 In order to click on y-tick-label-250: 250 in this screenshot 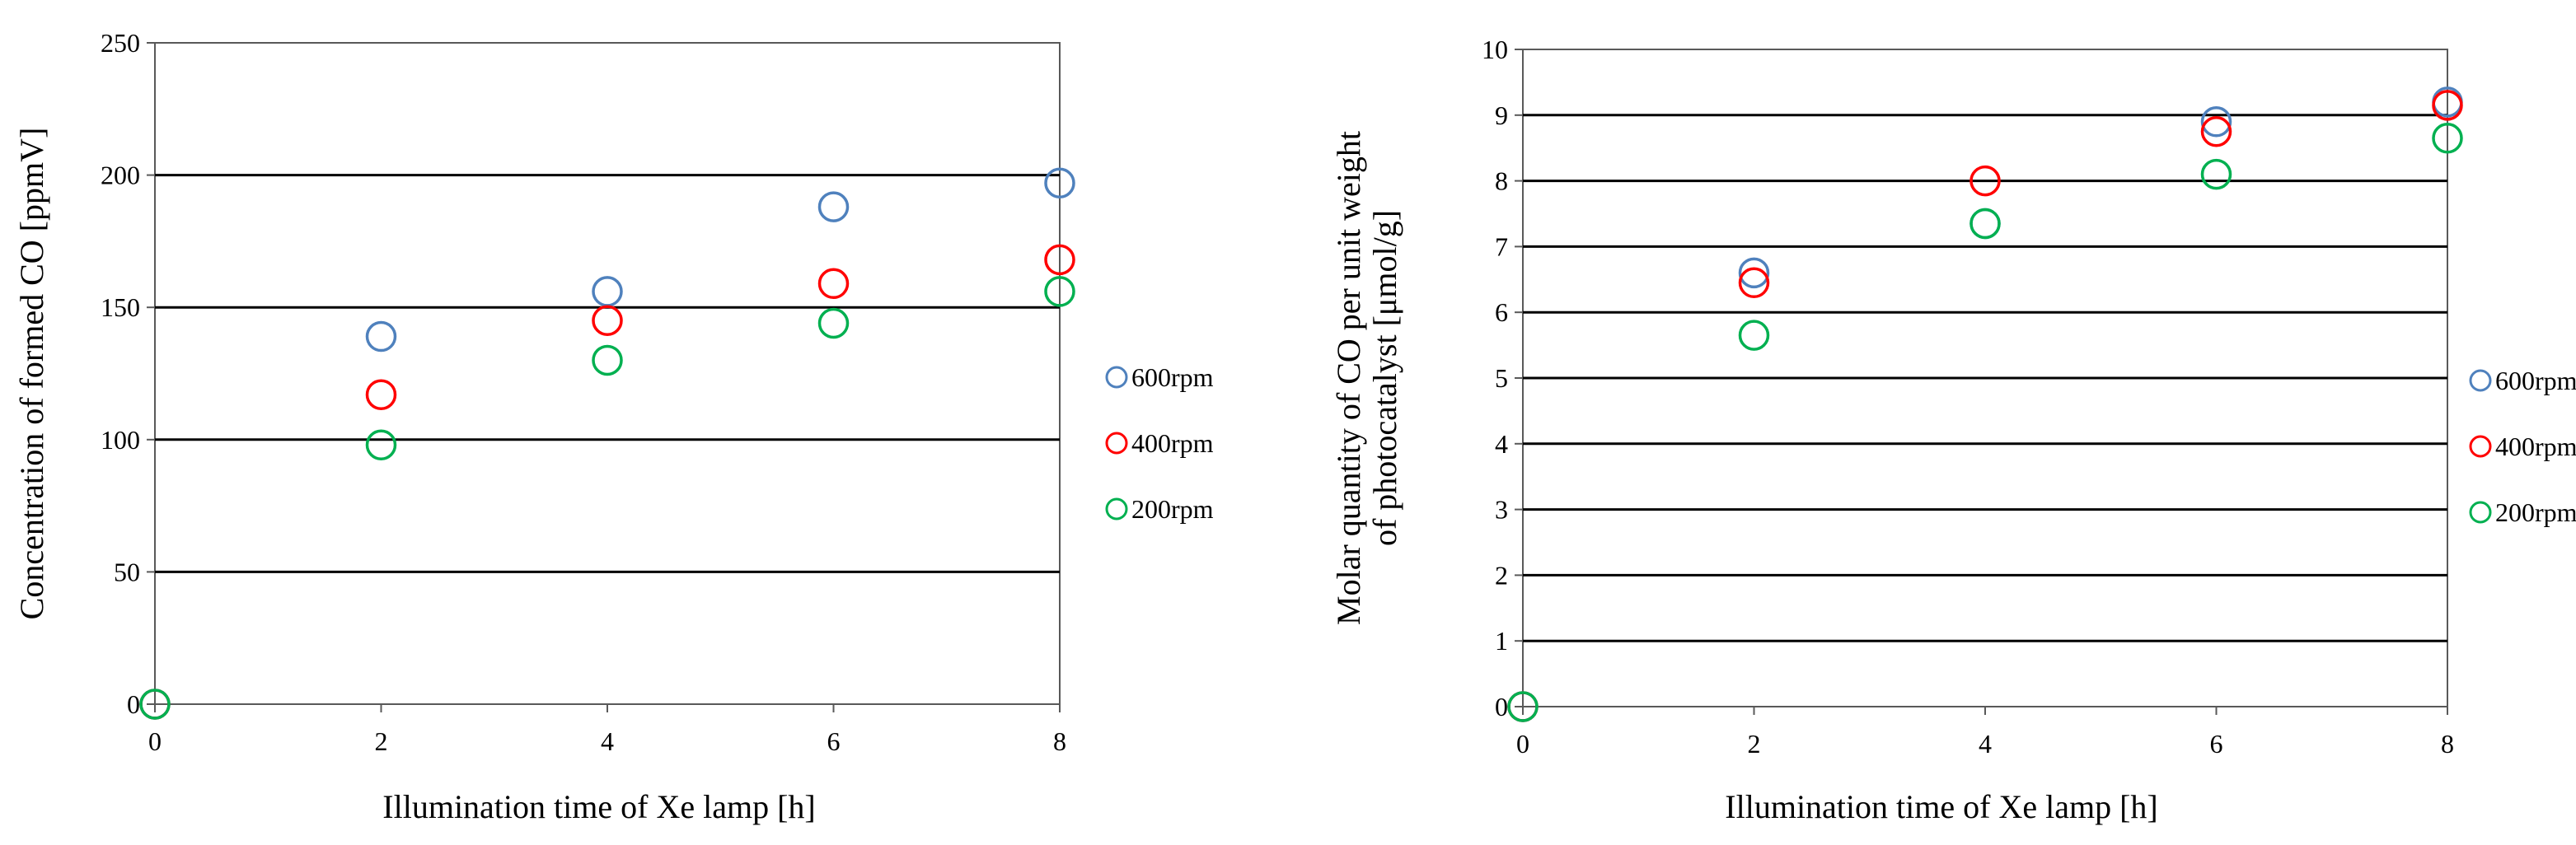, I will do `click(120, 43)`.